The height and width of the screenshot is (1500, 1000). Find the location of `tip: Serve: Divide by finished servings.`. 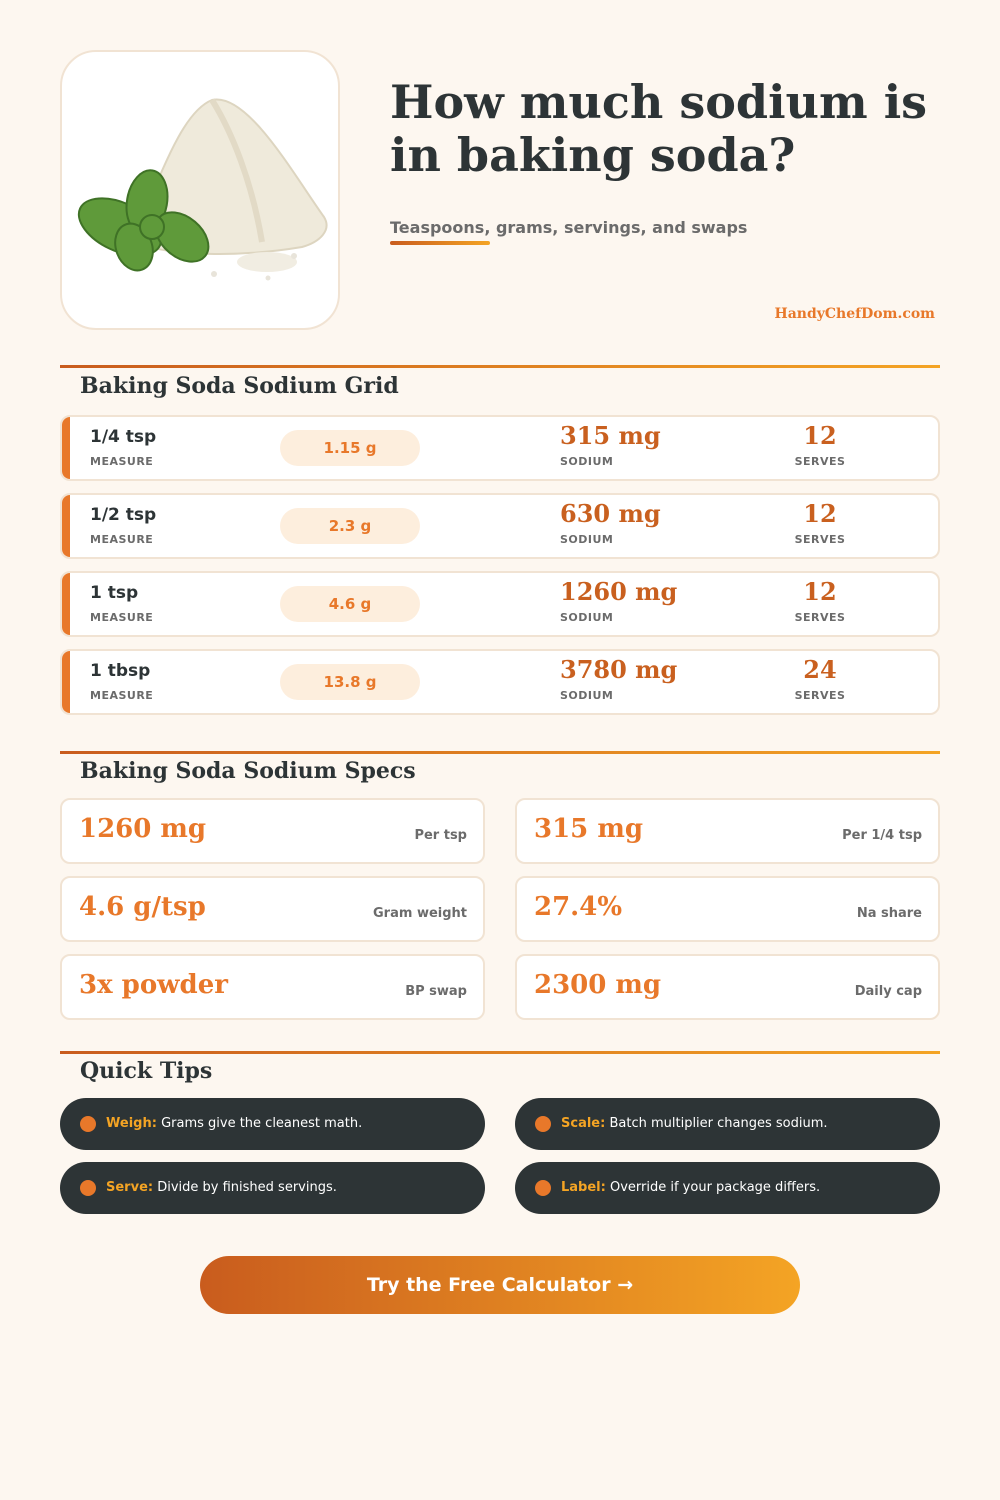

tip: Serve: Divide by finished servings. is located at coordinates (272, 1188).